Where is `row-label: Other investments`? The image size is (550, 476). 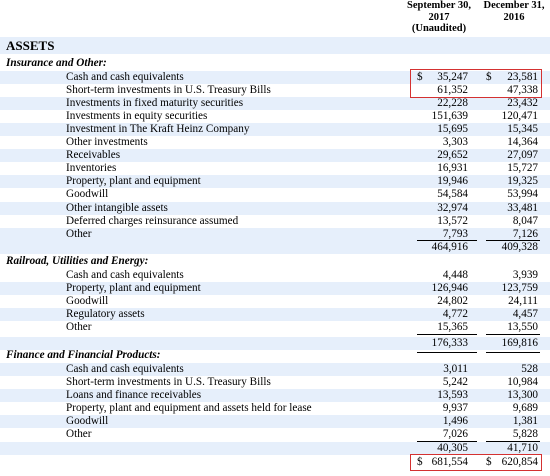
row-label: Other investments is located at coordinates (107, 142).